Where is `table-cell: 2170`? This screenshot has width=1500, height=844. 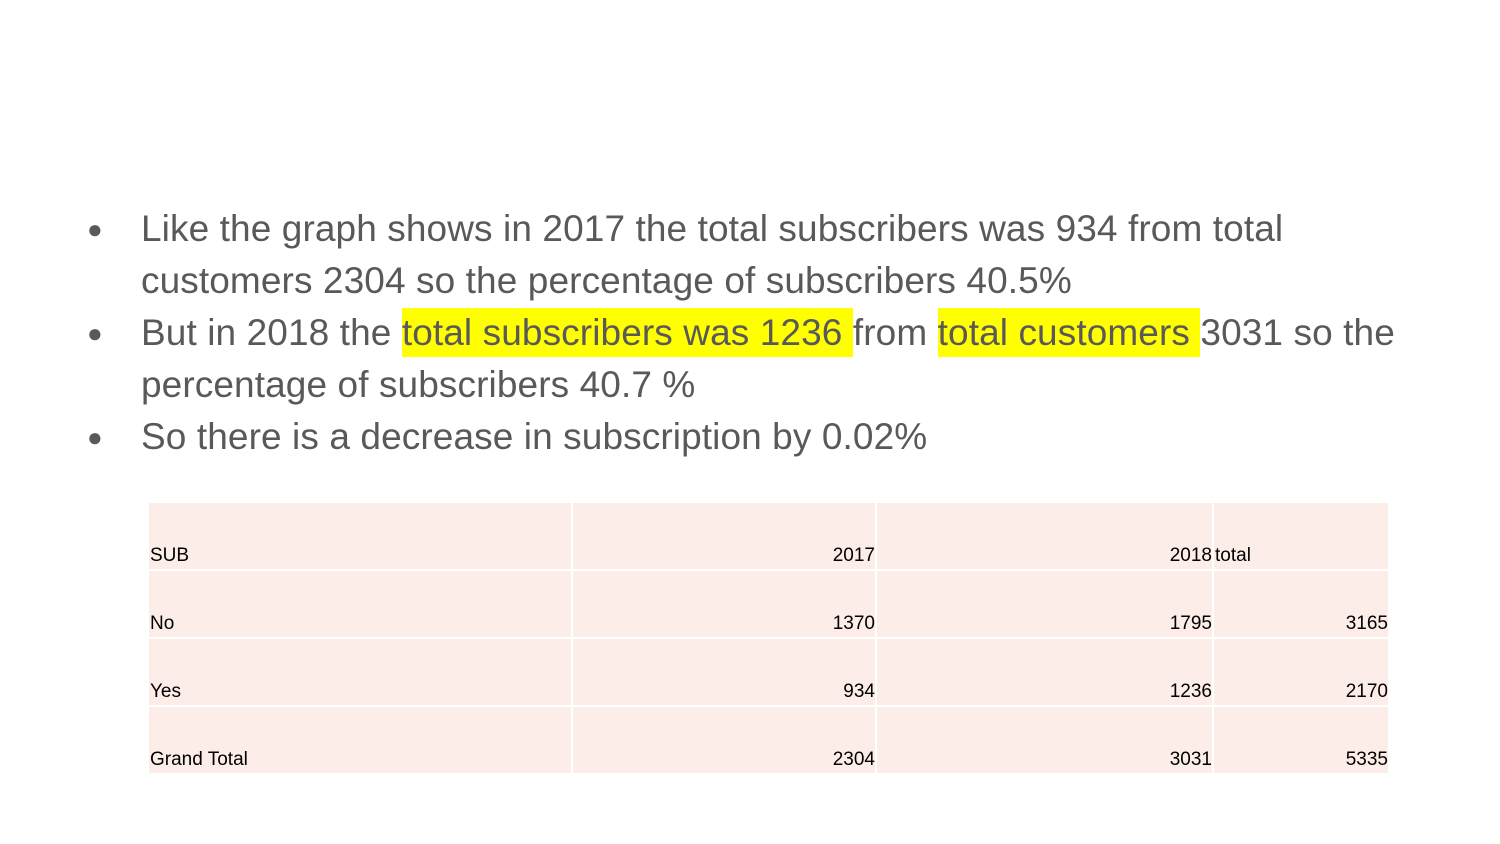
table-cell: 2170 is located at coordinates (1301, 672).